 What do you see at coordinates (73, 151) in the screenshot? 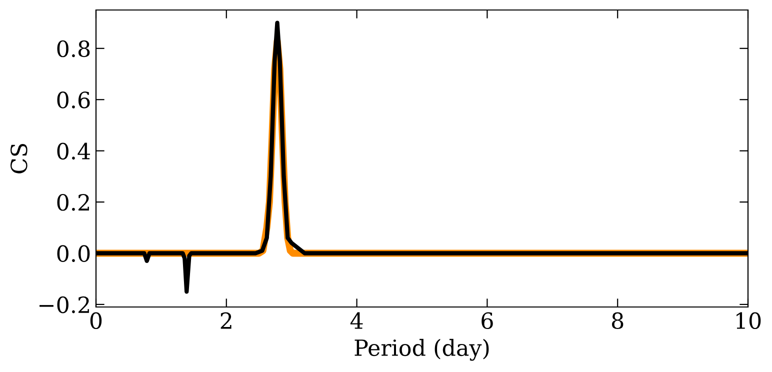
I see `y-tick-label: 0.4` at bounding box center [73, 151].